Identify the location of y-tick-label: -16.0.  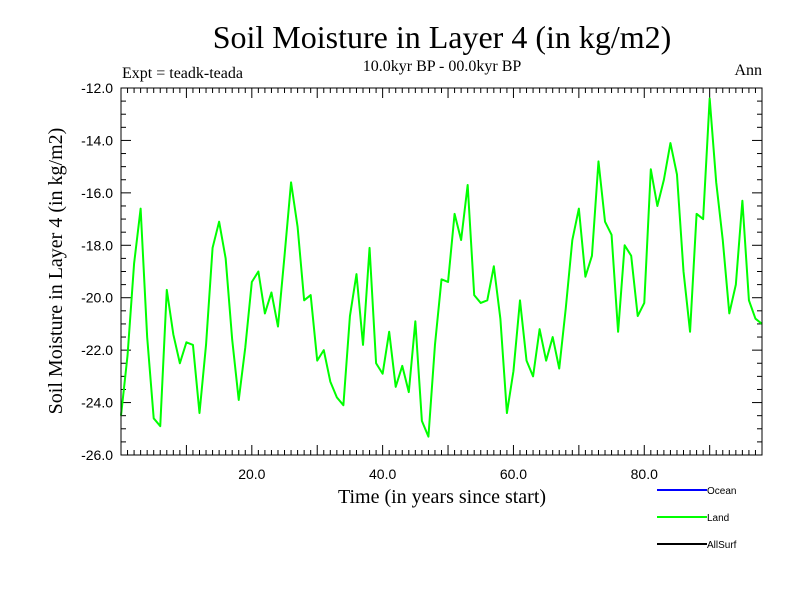
(97, 193).